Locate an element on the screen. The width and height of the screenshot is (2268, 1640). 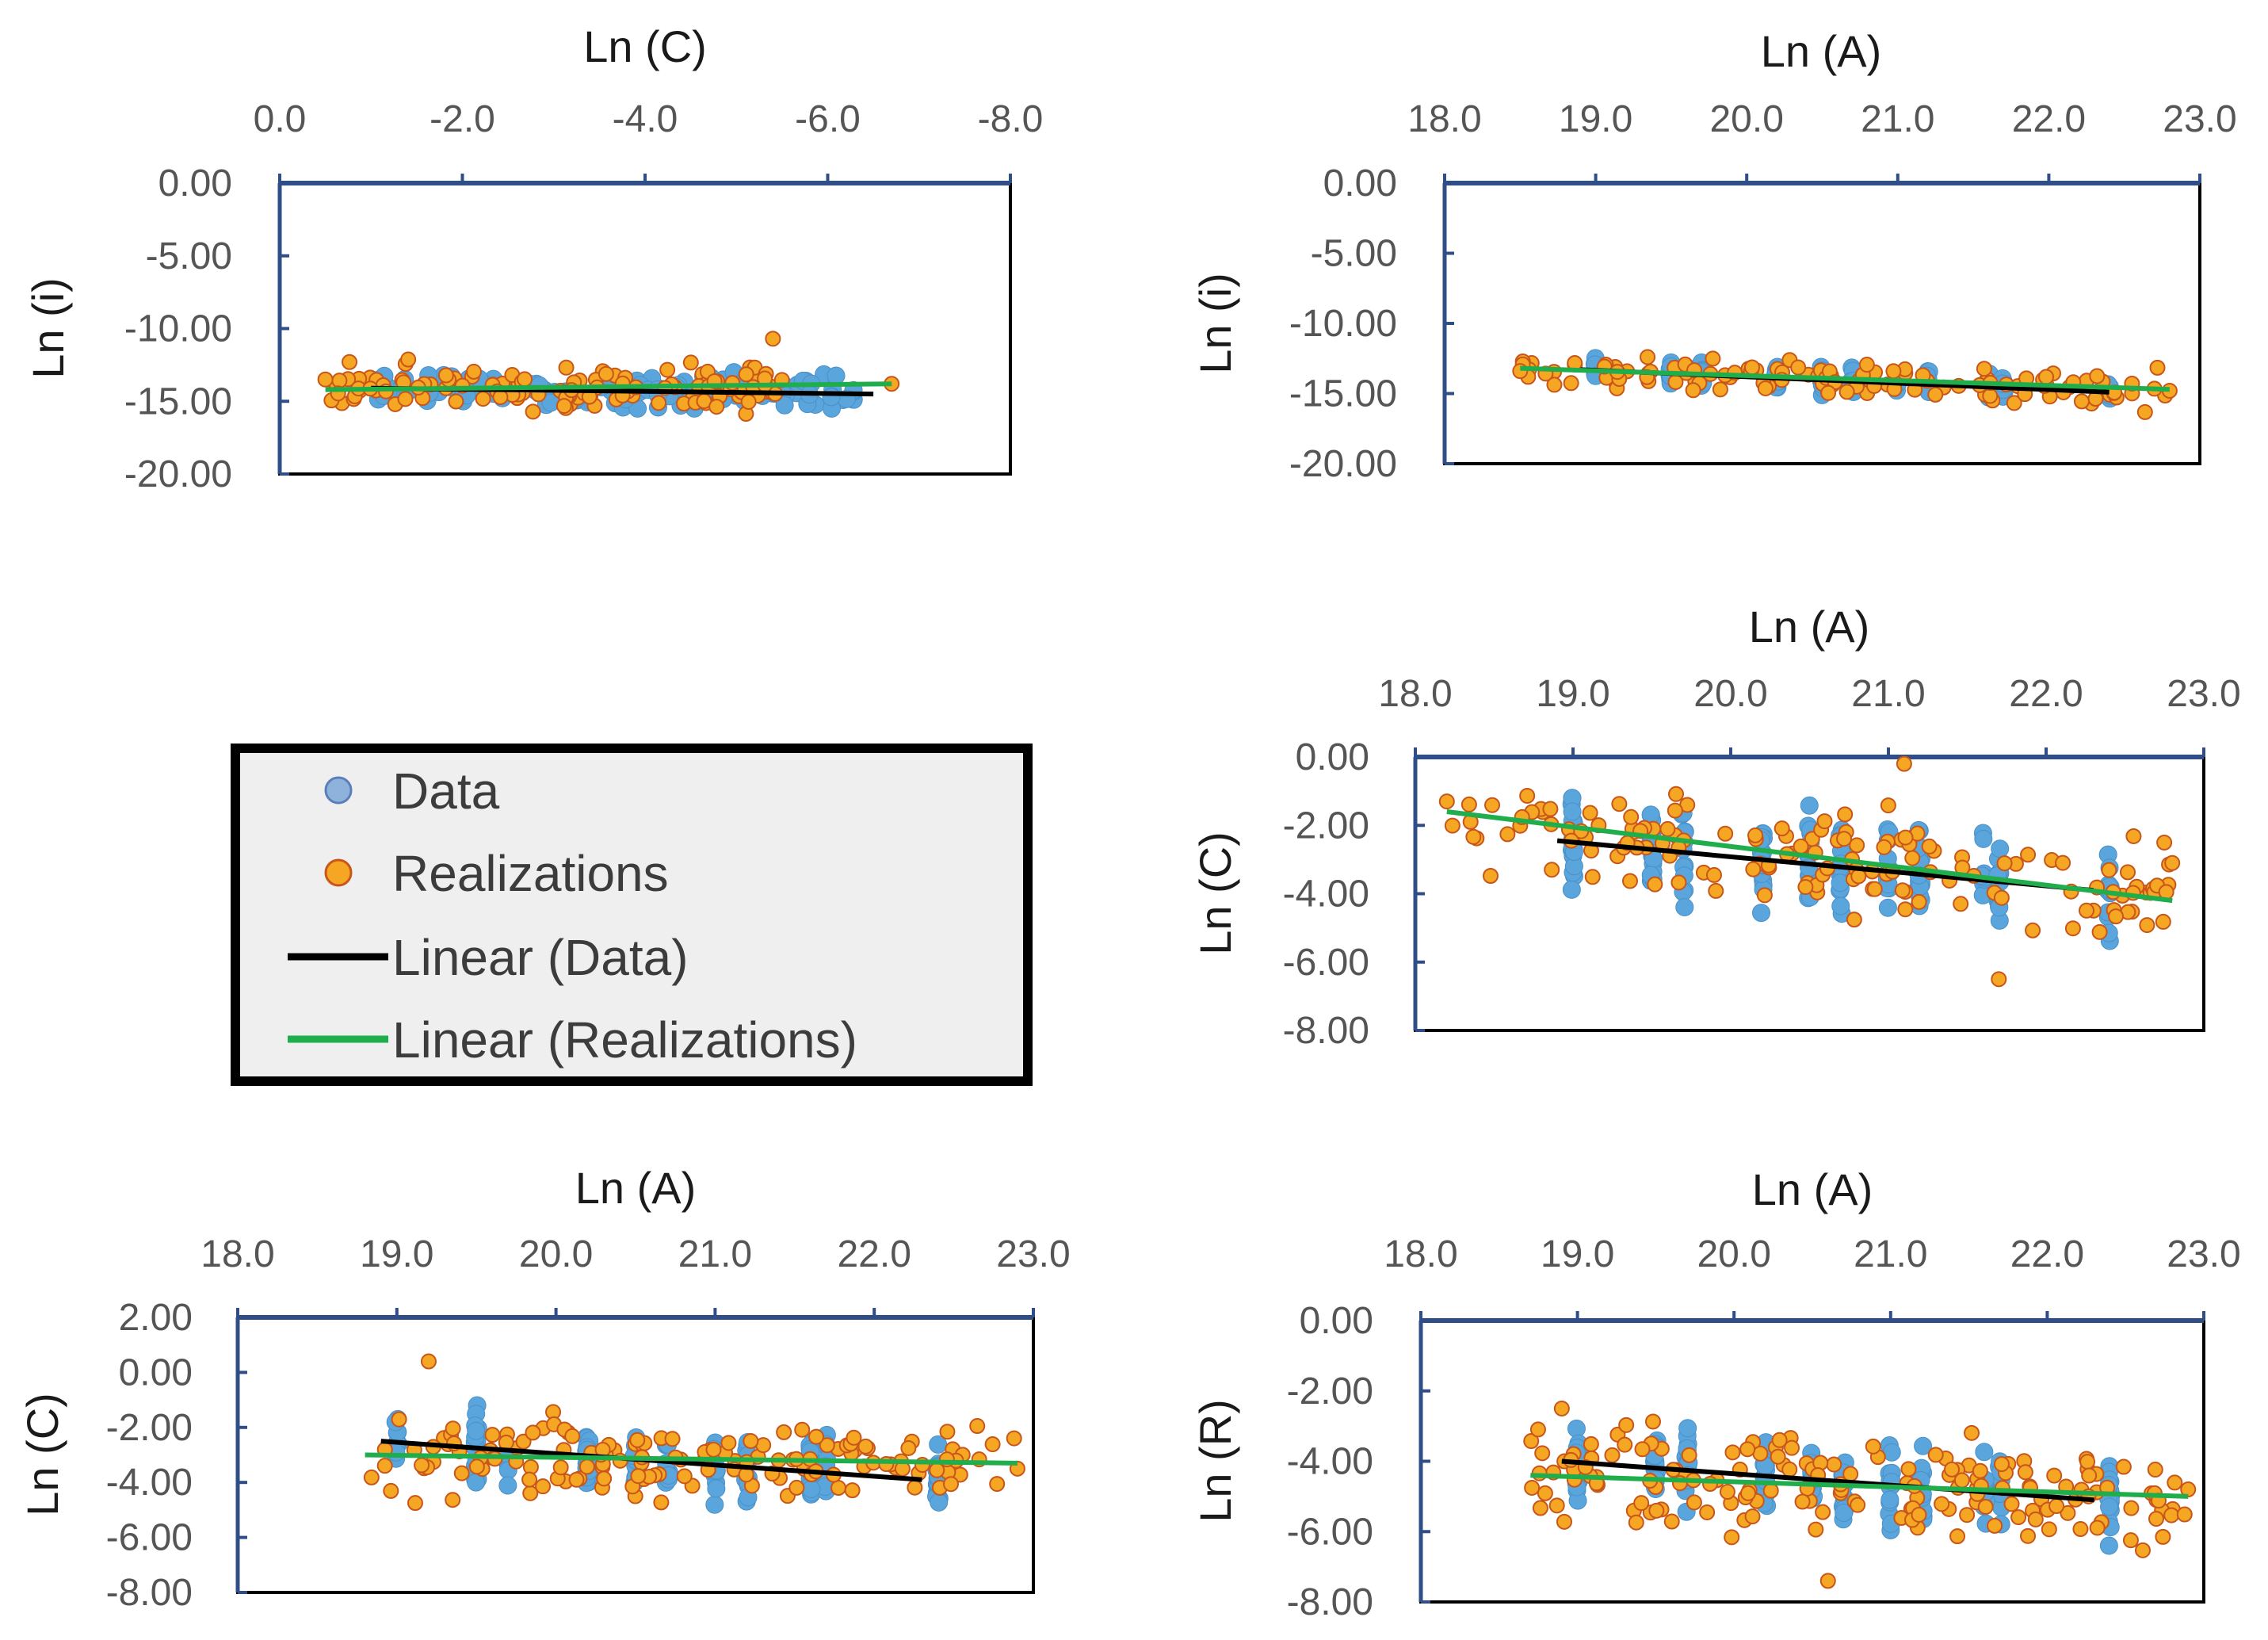
x-tick-label: 22.0 is located at coordinates (2047, 1254).